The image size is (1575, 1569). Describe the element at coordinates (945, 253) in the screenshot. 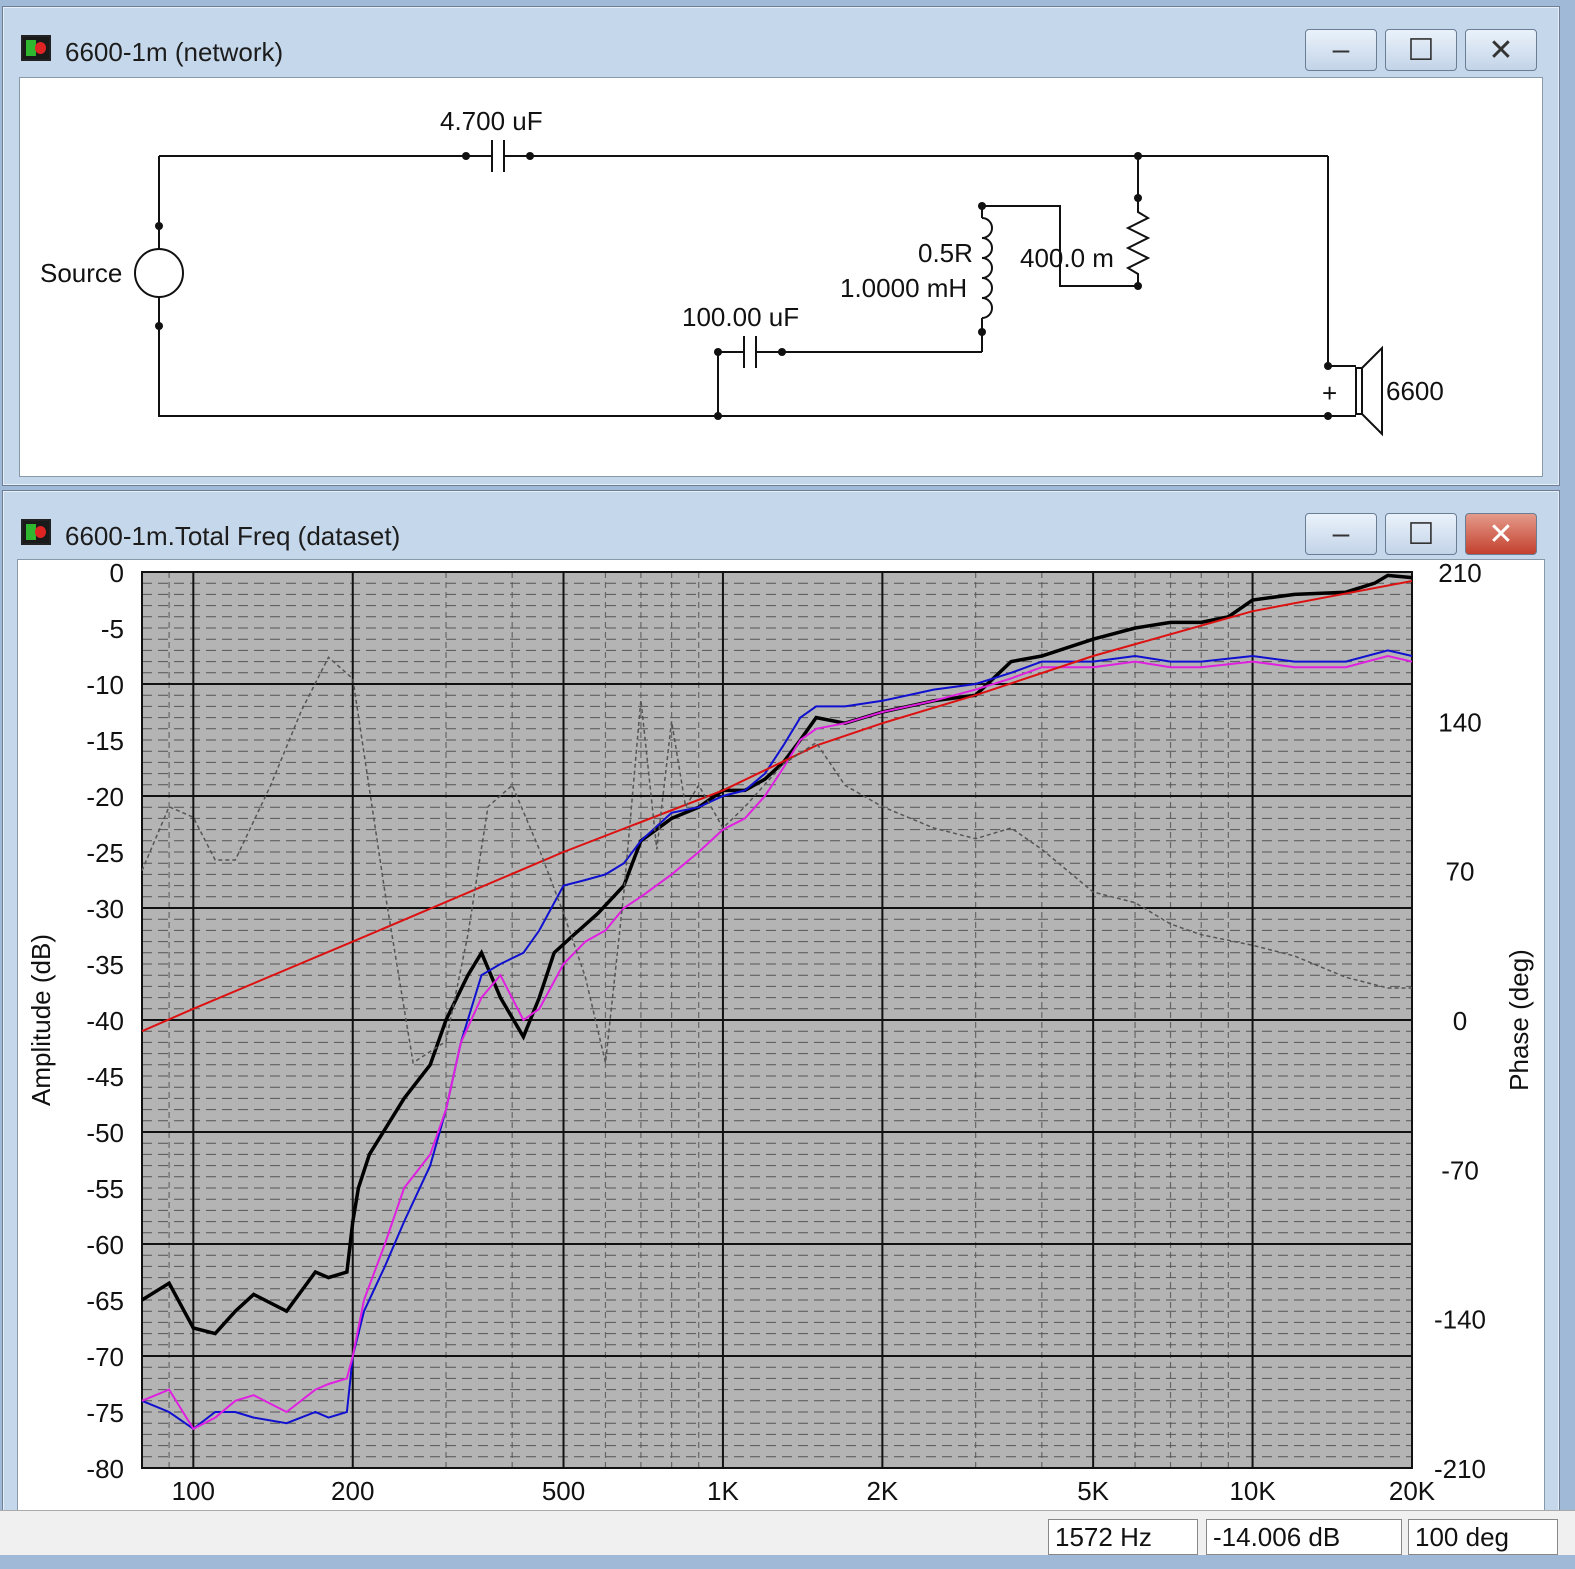

I see `resistor-series-label: 0.5R` at that location.